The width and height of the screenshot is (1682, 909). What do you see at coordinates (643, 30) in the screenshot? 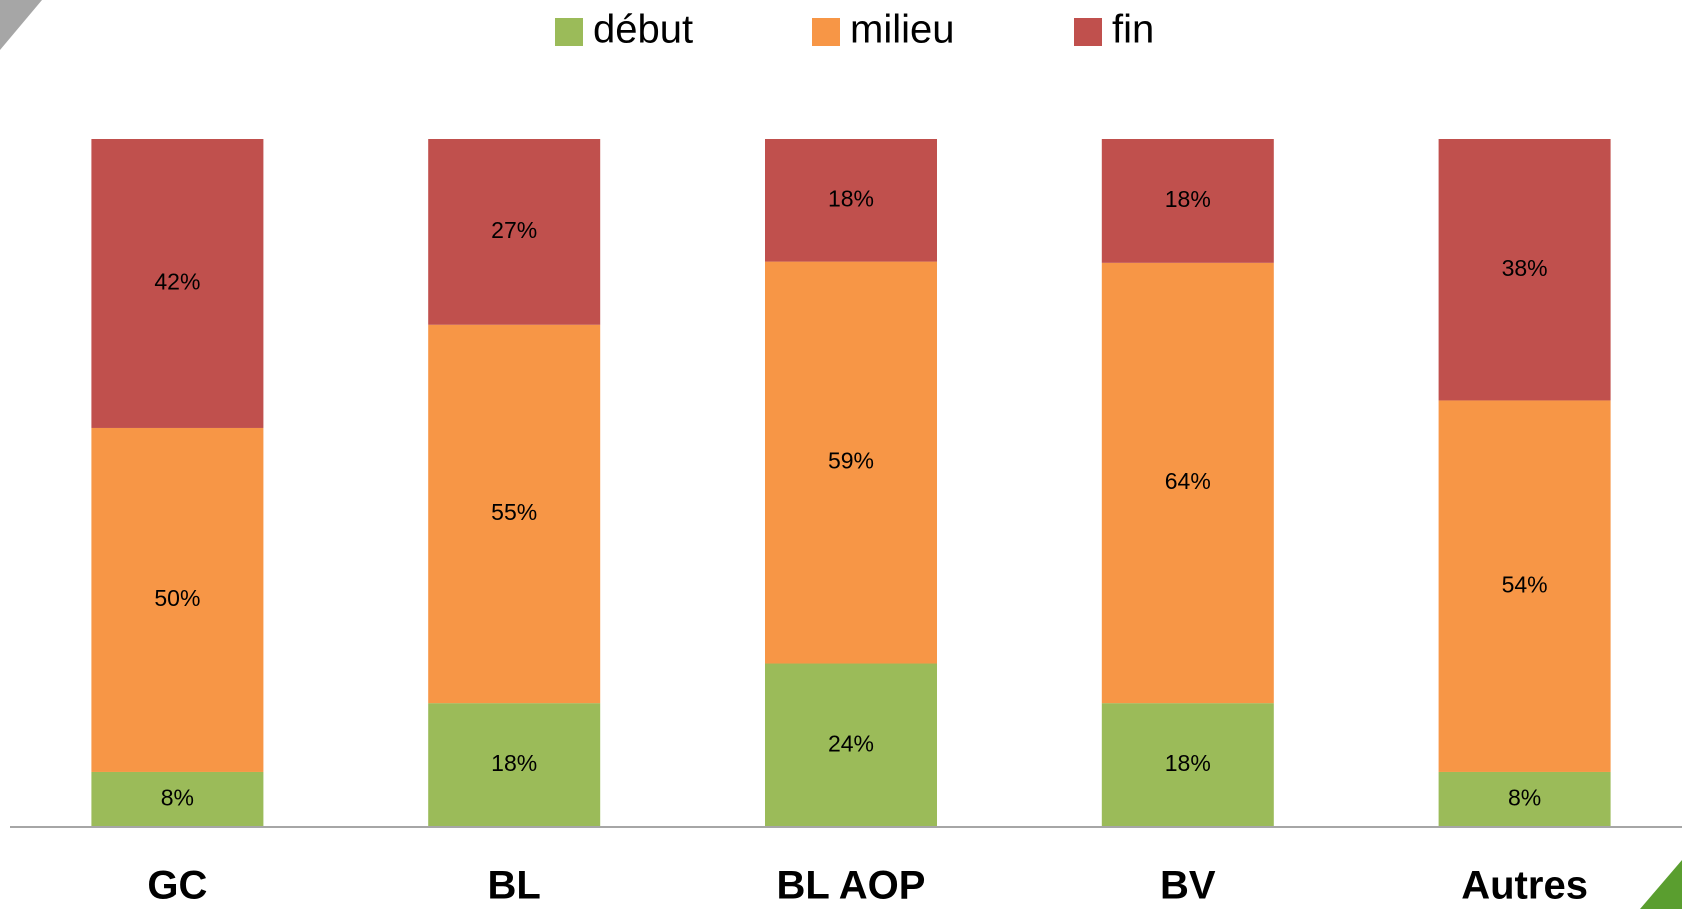
I see `legend-label: début` at bounding box center [643, 30].